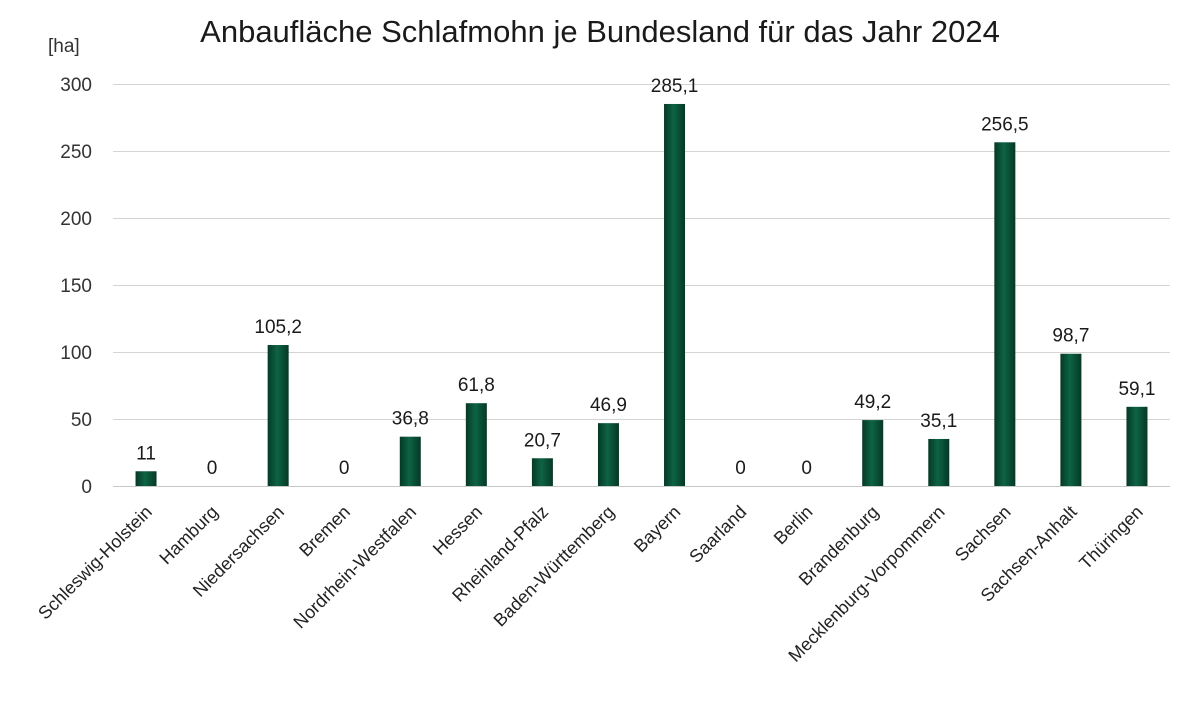  Describe the element at coordinates (1110, 537) in the screenshot. I see `x-tick-label: Thüringen` at that location.